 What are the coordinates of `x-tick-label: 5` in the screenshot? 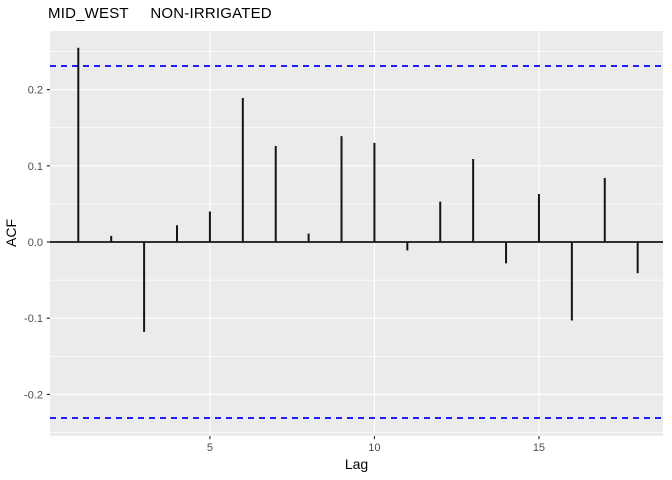 It's located at (210, 448).